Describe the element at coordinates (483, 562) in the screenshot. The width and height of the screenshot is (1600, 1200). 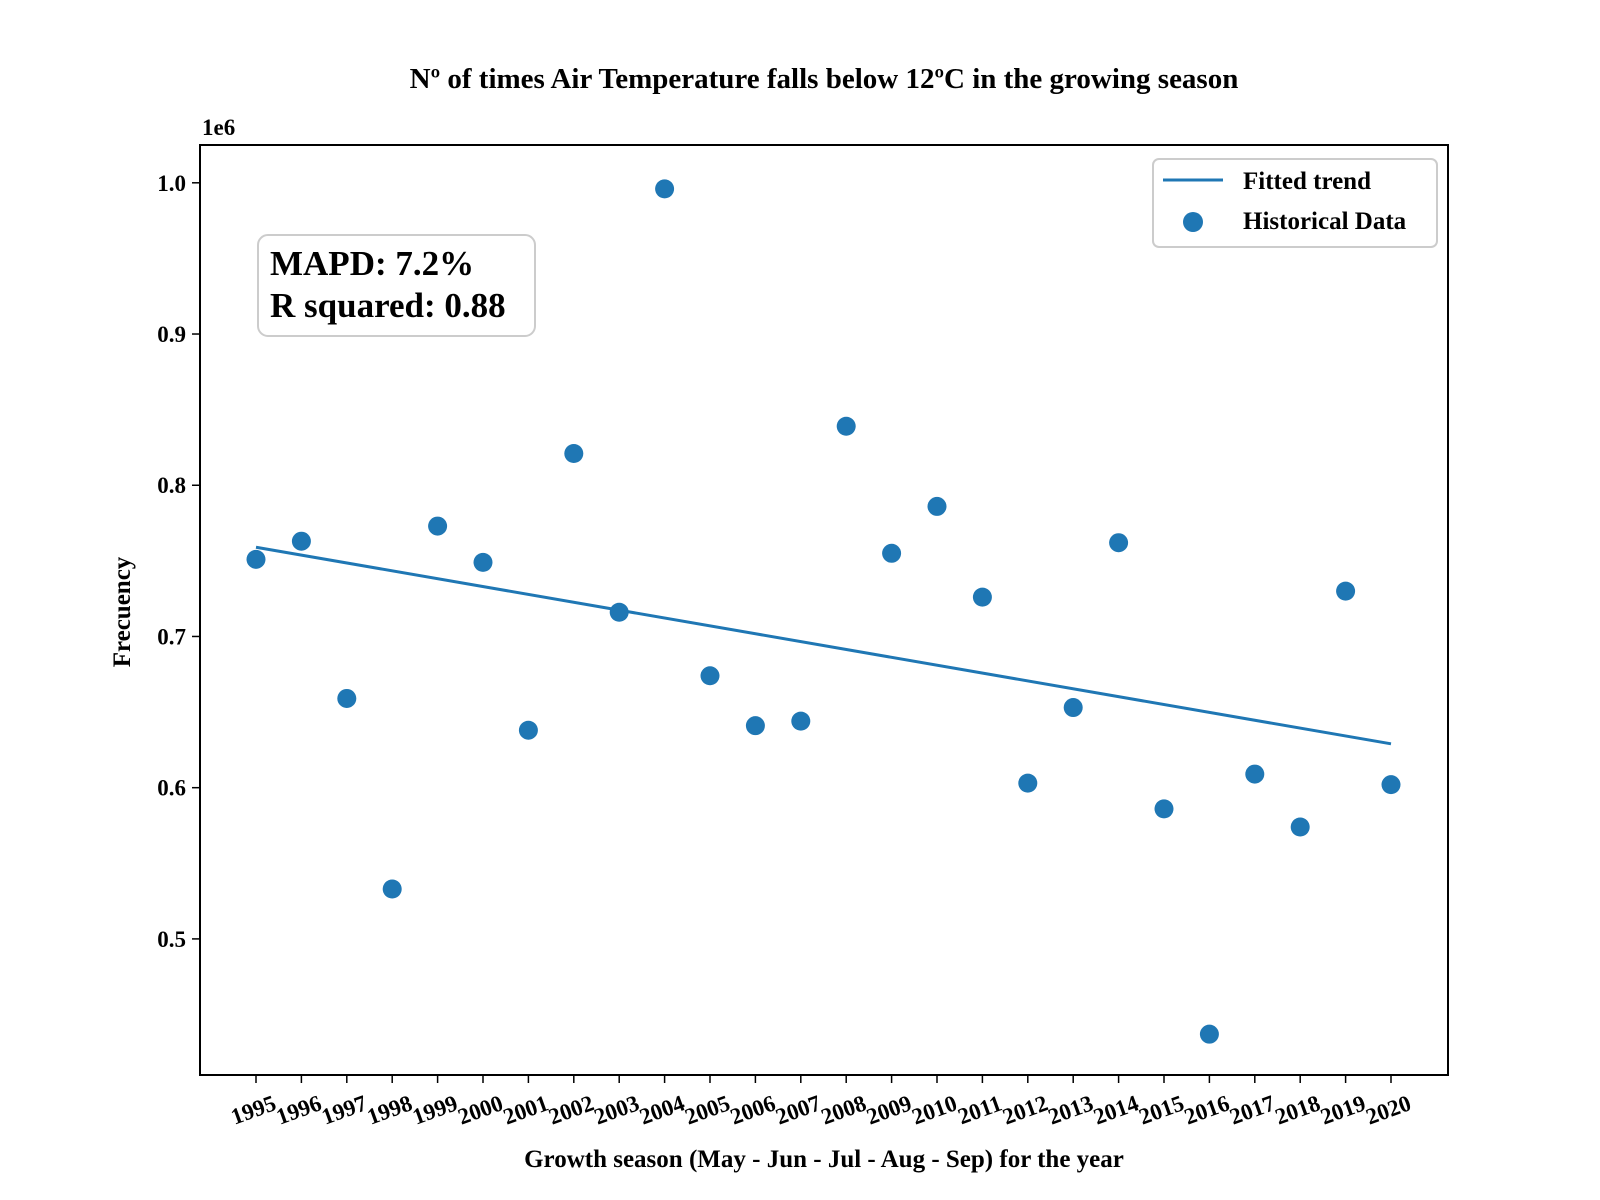
I see `data-point-2000` at that location.